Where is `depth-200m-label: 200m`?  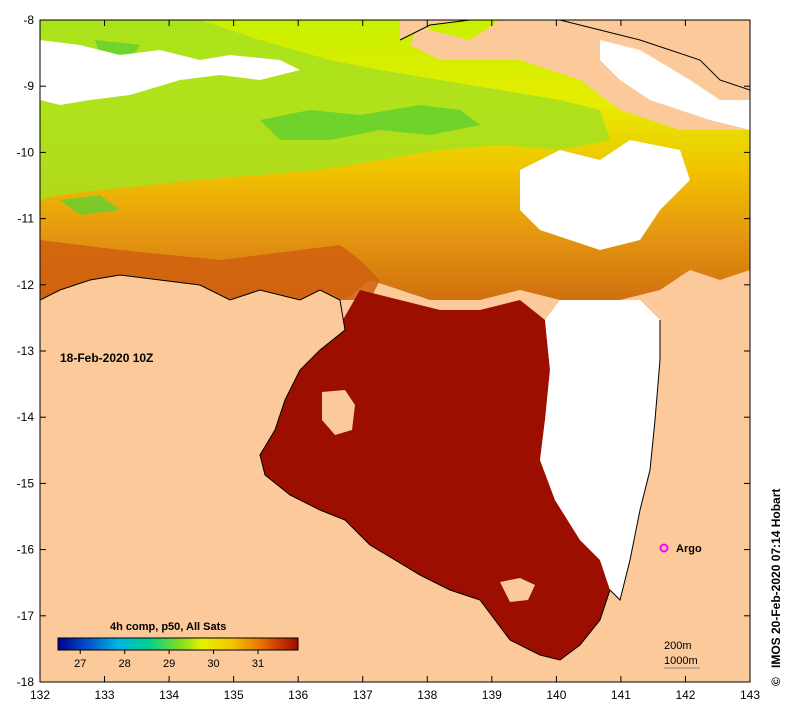
depth-200m-label: 200m is located at coordinates (678, 646).